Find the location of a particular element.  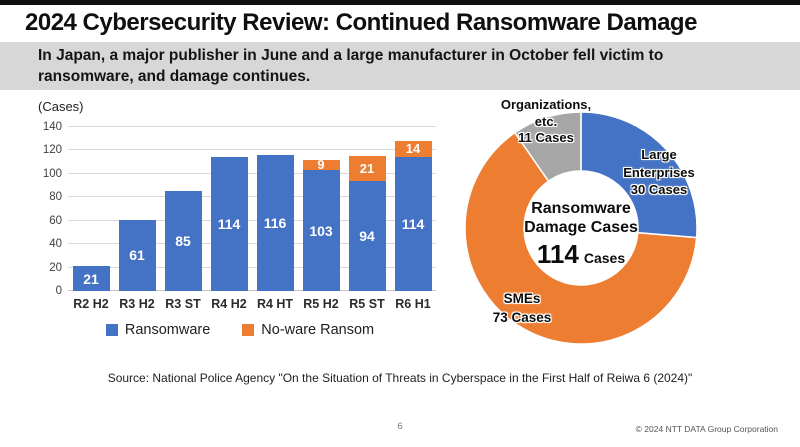

ransomware-legend-swatch-icon is located at coordinates (111, 330).